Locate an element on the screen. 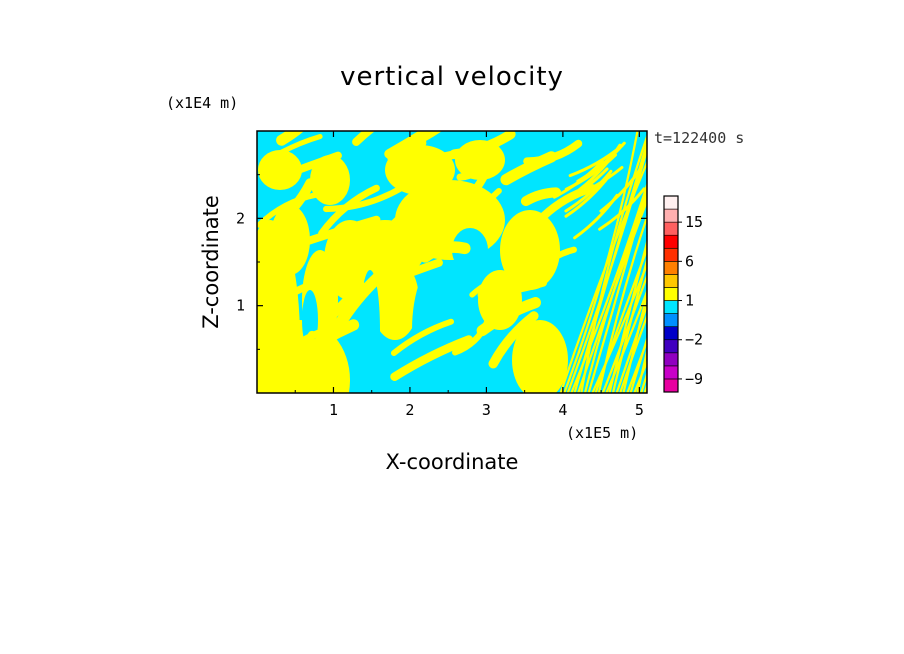 This screenshot has height=654, width=904. y-tick-label: 1 is located at coordinates (240, 306).